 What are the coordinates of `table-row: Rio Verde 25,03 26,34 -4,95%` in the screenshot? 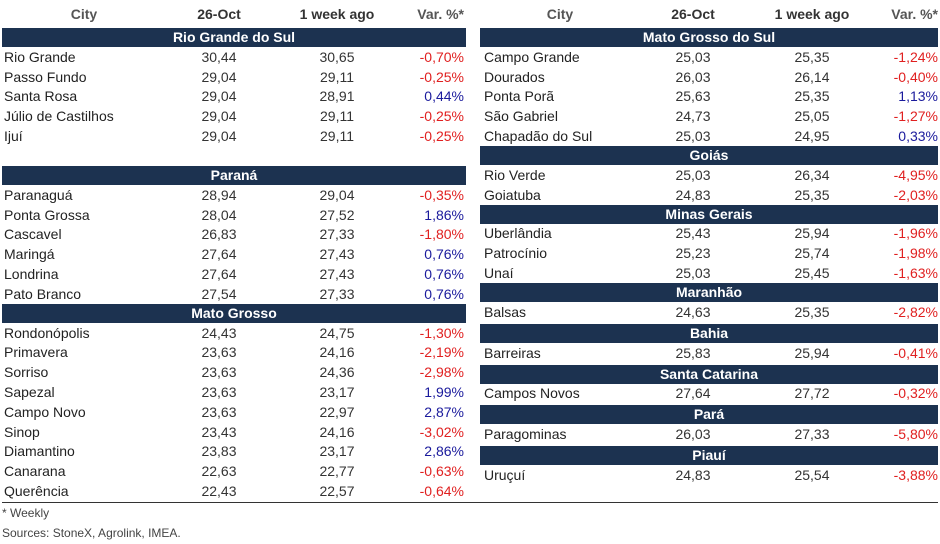 It's located at (709, 175).